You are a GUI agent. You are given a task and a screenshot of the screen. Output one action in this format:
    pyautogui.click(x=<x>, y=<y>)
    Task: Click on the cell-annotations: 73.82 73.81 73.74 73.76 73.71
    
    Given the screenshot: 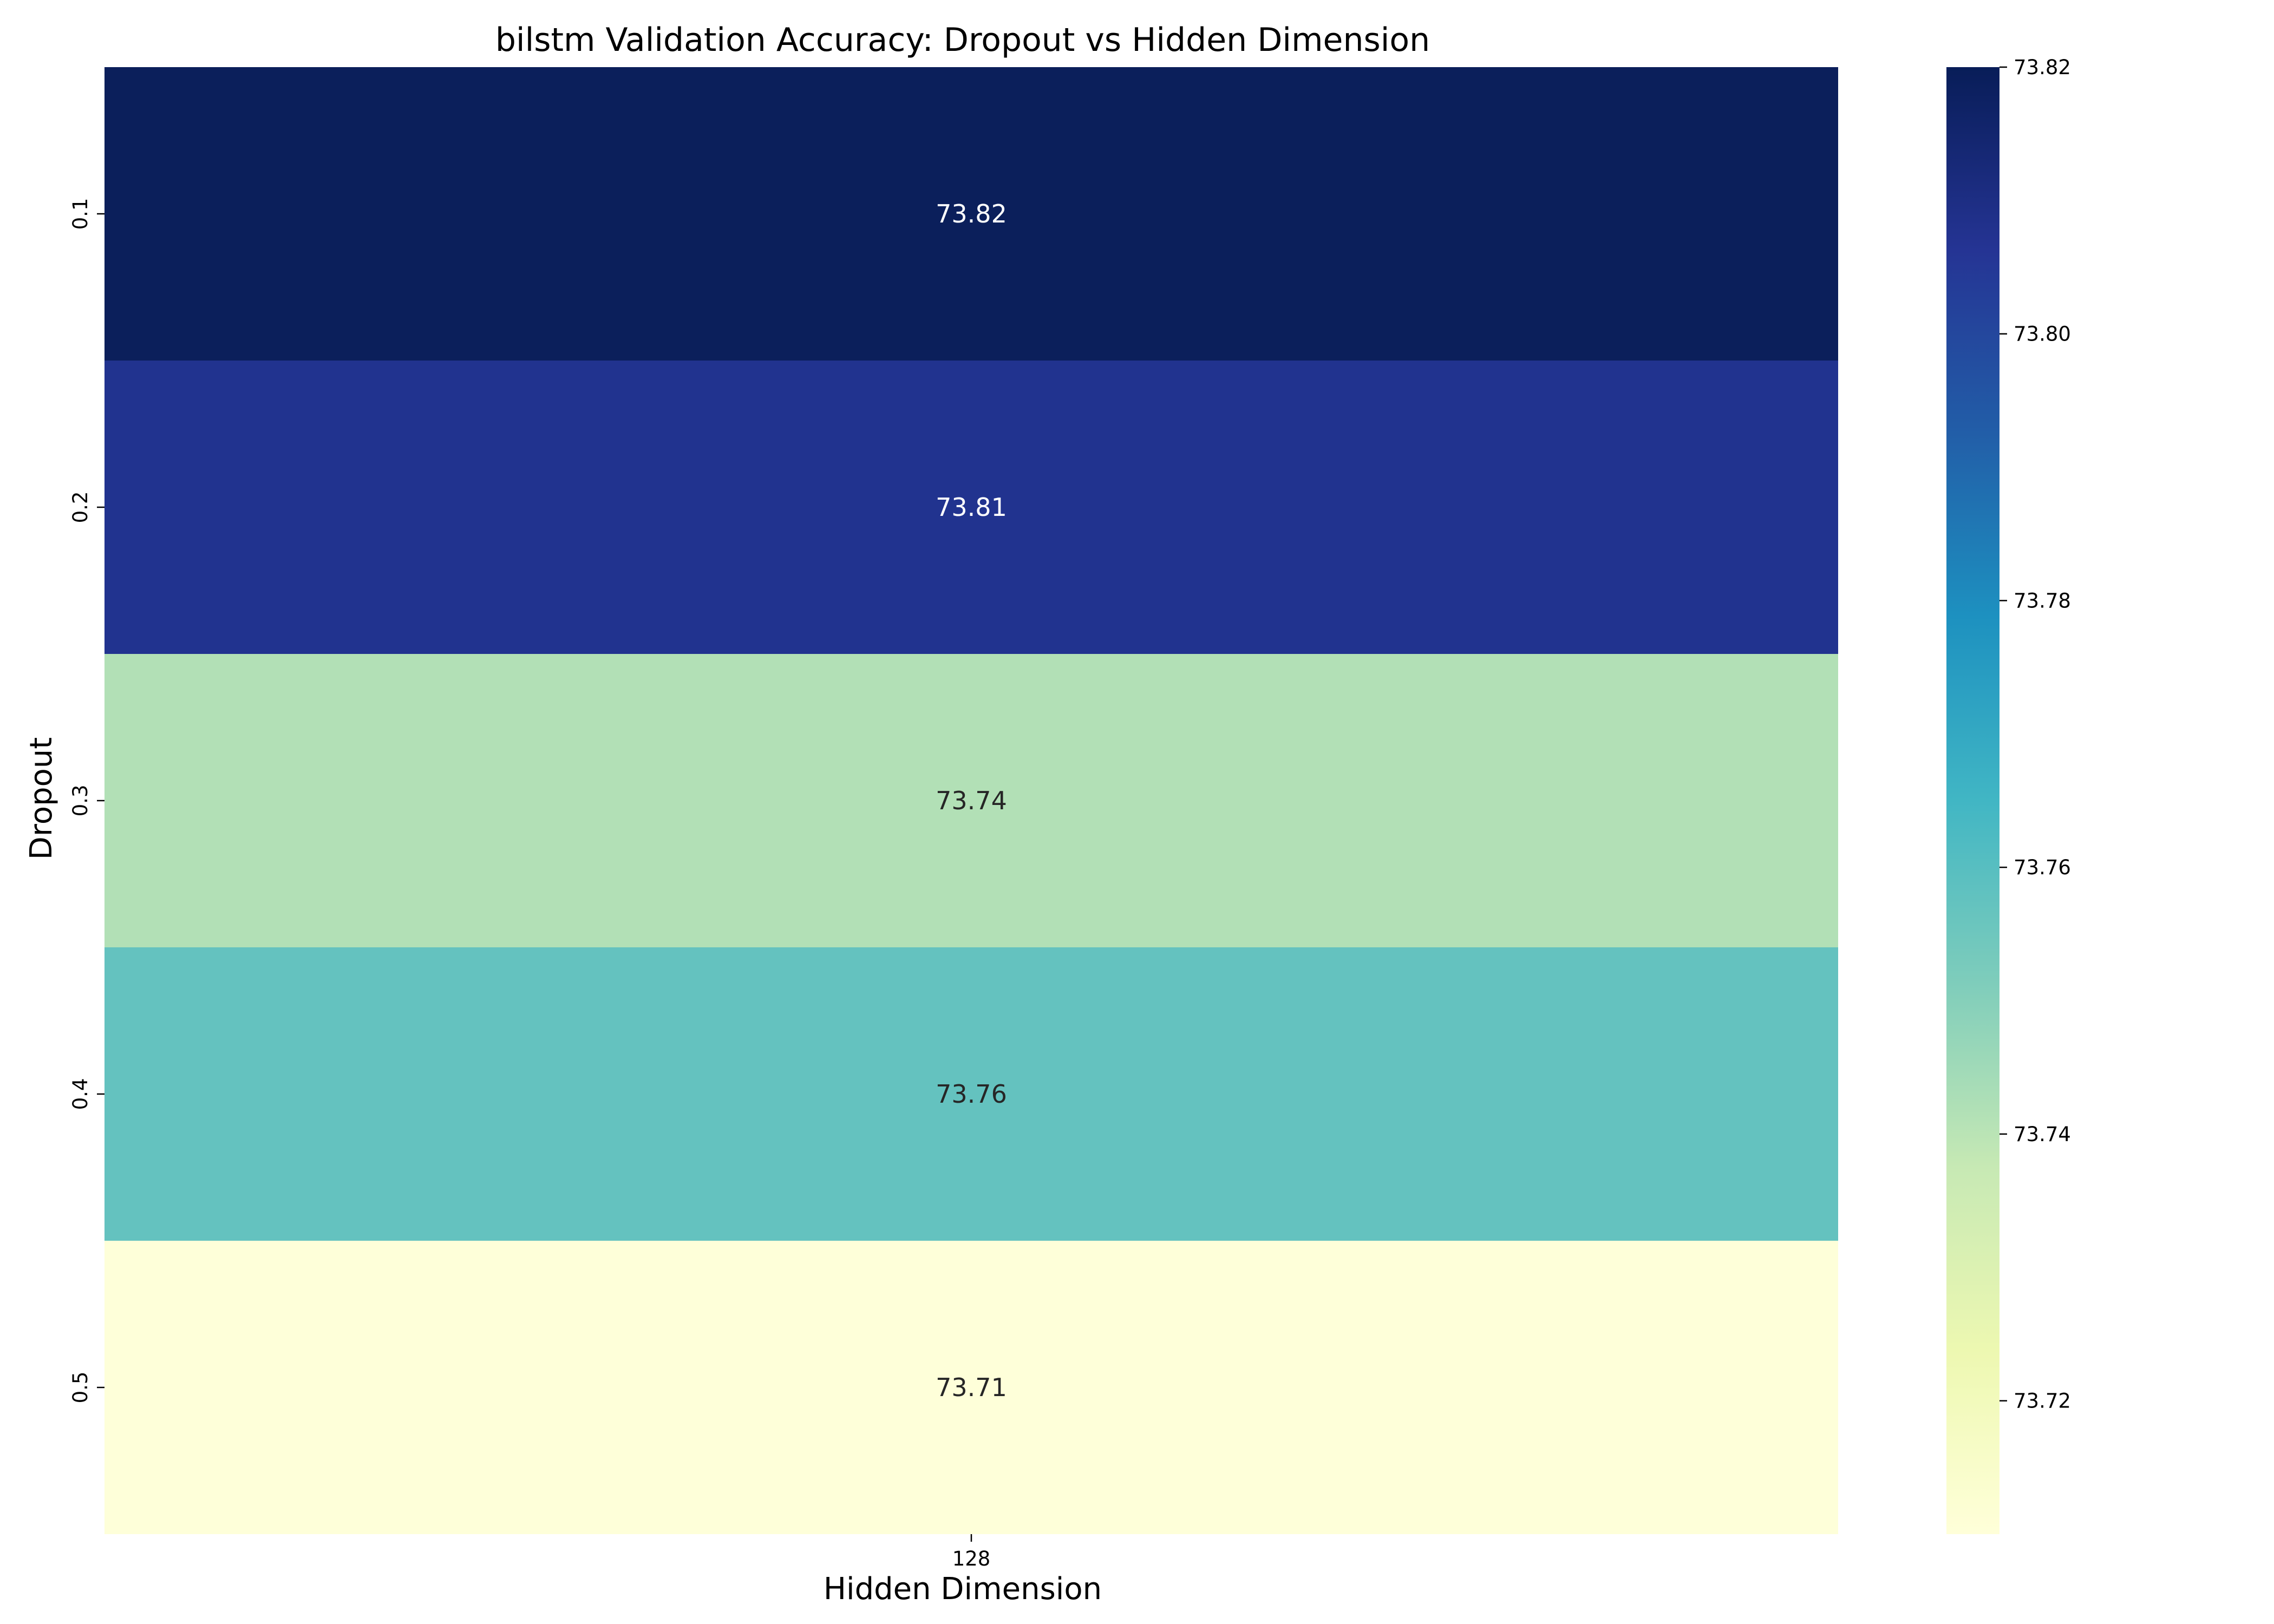 What is the action you would take?
    pyautogui.click(x=972, y=800)
    